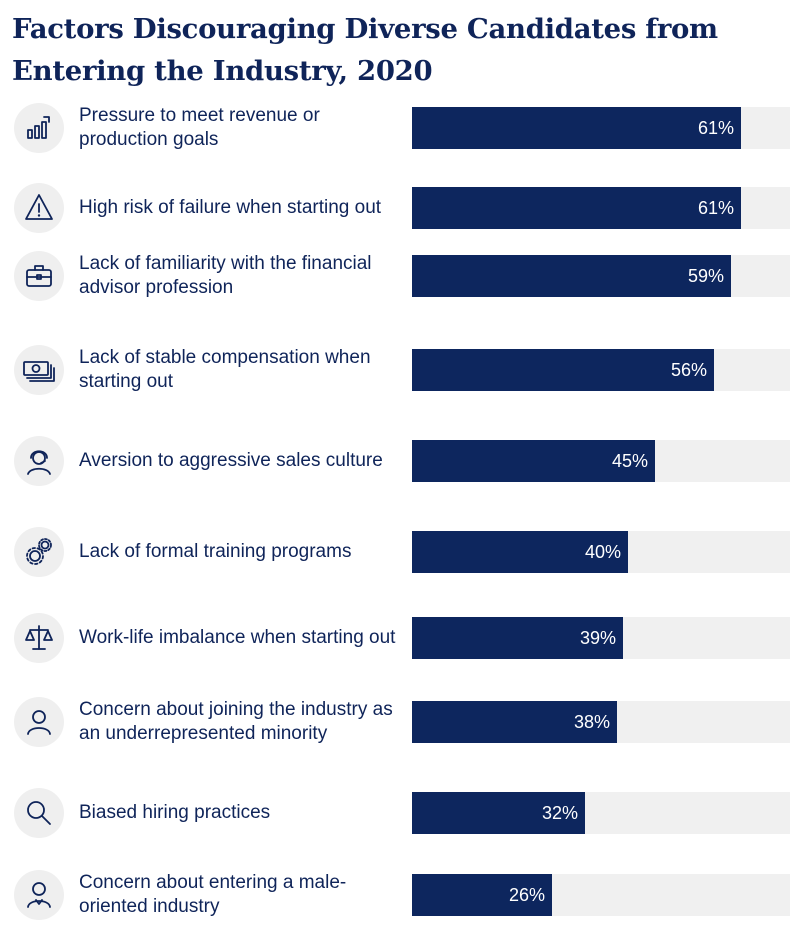 Image resolution: width=800 pixels, height=941 pixels. What do you see at coordinates (39, 128) in the screenshot?
I see `bar-chart-icon` at bounding box center [39, 128].